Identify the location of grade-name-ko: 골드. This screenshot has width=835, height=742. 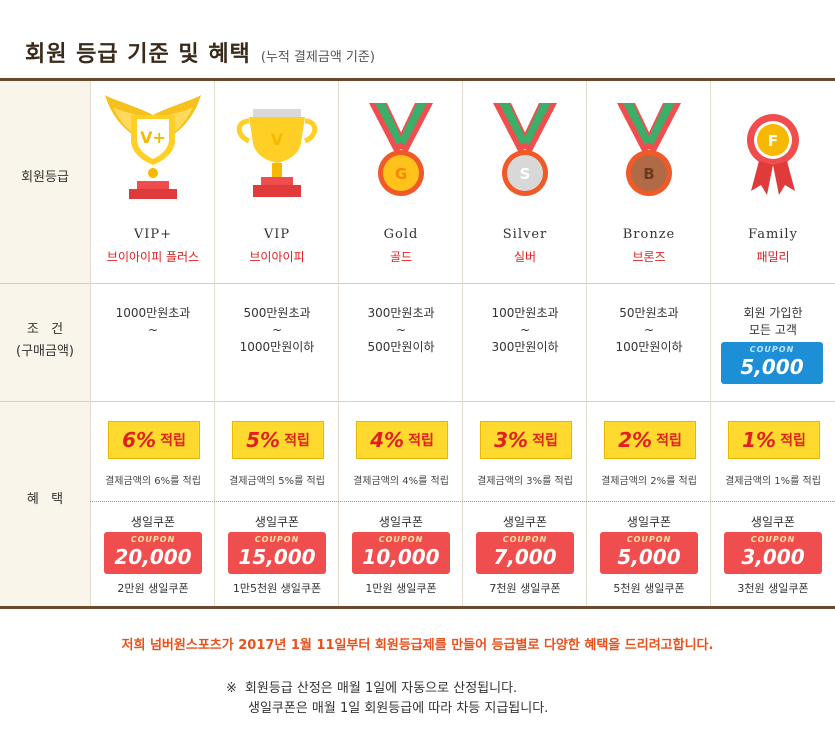
(401, 257).